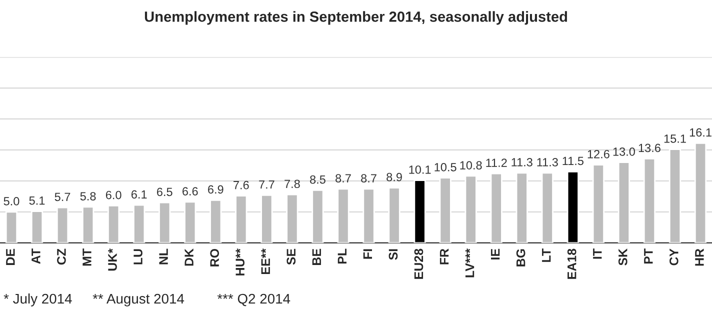  What do you see at coordinates (253, 300) in the screenshot?
I see `text: *** Q2 2014` at bounding box center [253, 300].